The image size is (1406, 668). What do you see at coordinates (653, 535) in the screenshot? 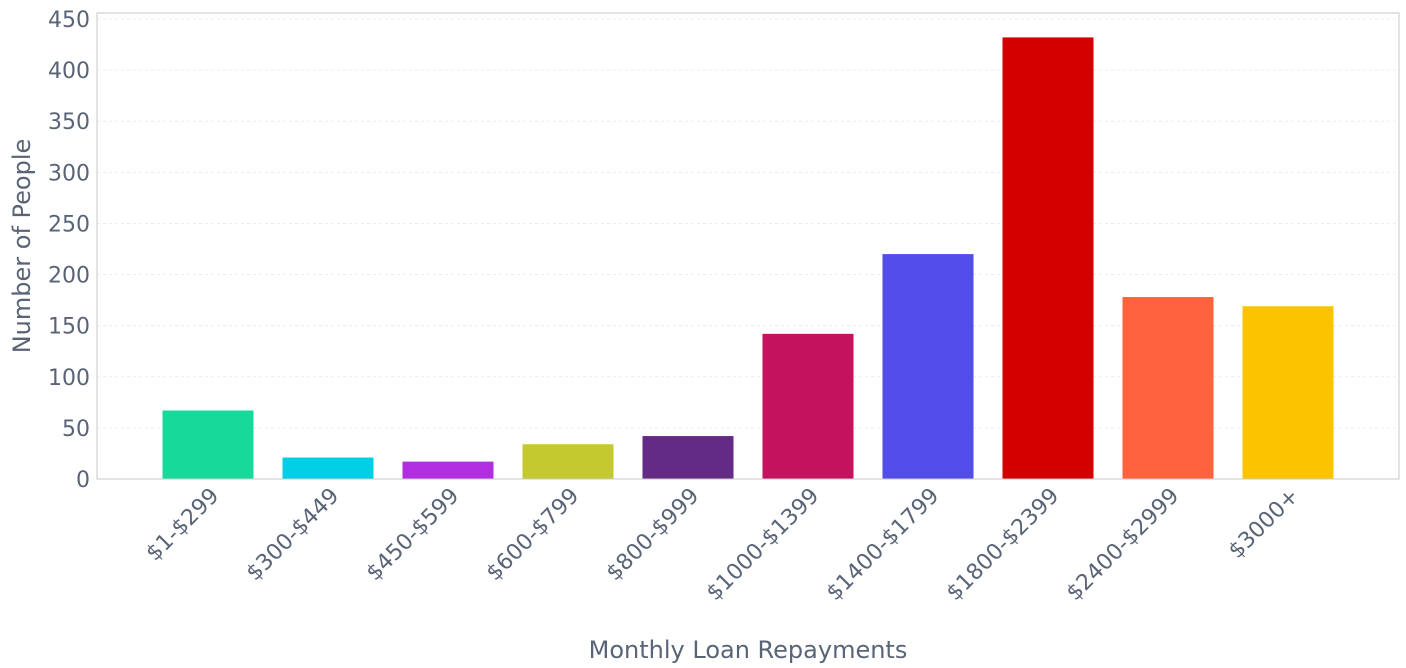
I see `x-tick-label: $800-$999` at bounding box center [653, 535].